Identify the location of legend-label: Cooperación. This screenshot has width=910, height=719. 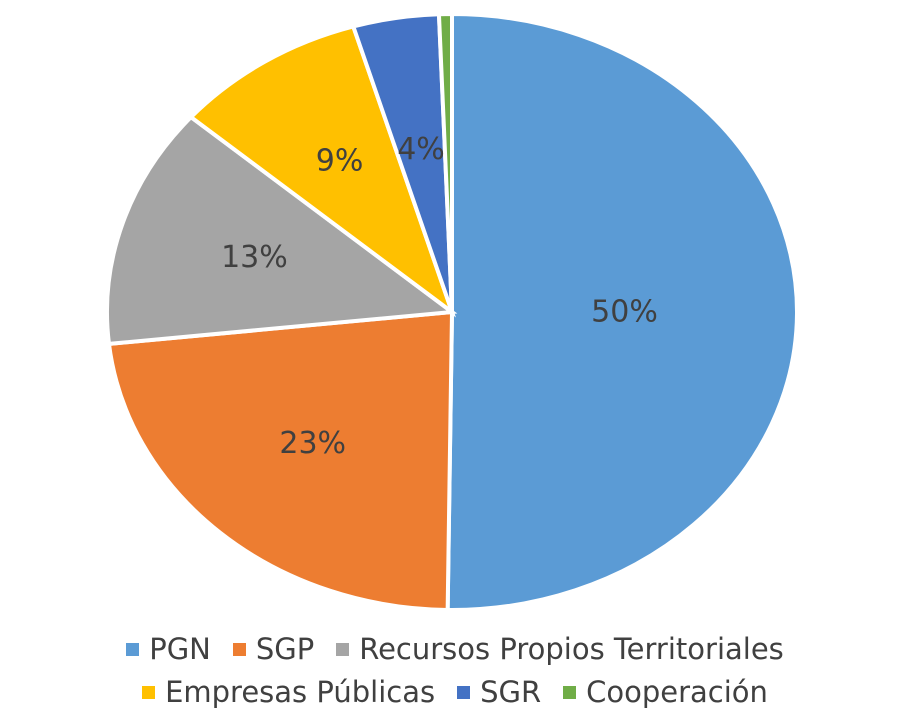
(677, 692).